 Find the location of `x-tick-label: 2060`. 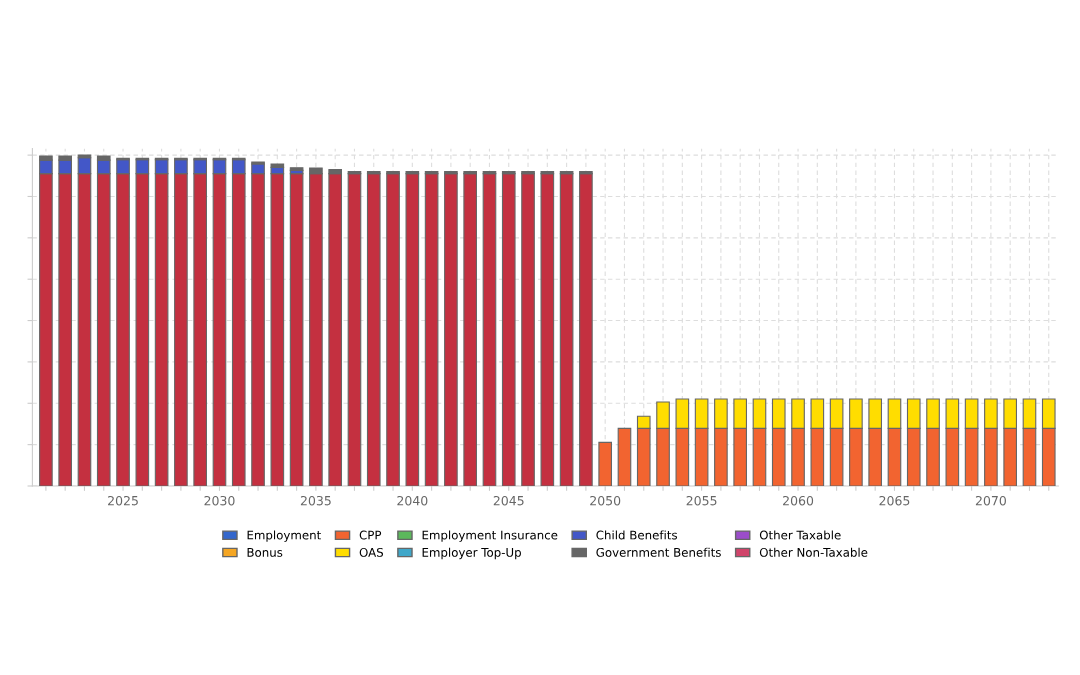

x-tick-label: 2060 is located at coordinates (798, 500).